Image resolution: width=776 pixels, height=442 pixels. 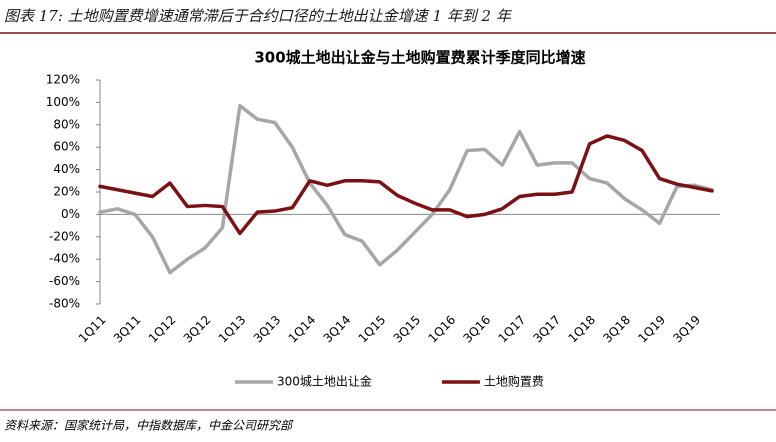 What do you see at coordinates (324, 381) in the screenshot?
I see `legend-label: 300城土地出让金` at bounding box center [324, 381].